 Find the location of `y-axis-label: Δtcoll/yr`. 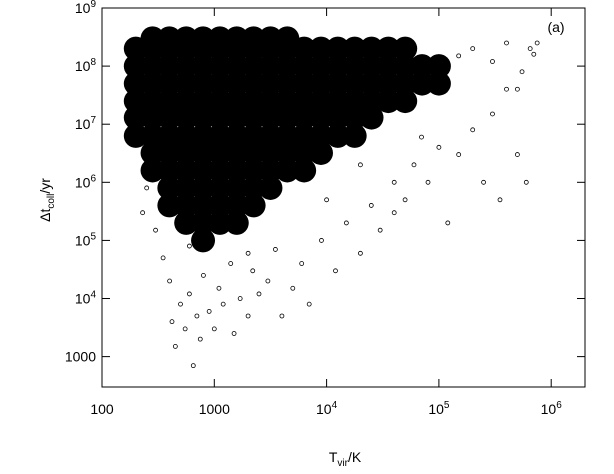

y-axis-label: Δtcoll/yr is located at coordinates (47, 200).